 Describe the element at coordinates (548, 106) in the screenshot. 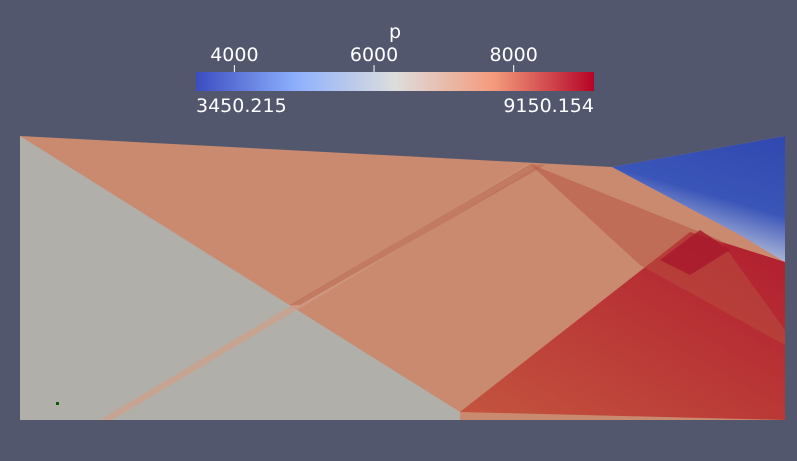

I see `range-max: 9150.154` at that location.